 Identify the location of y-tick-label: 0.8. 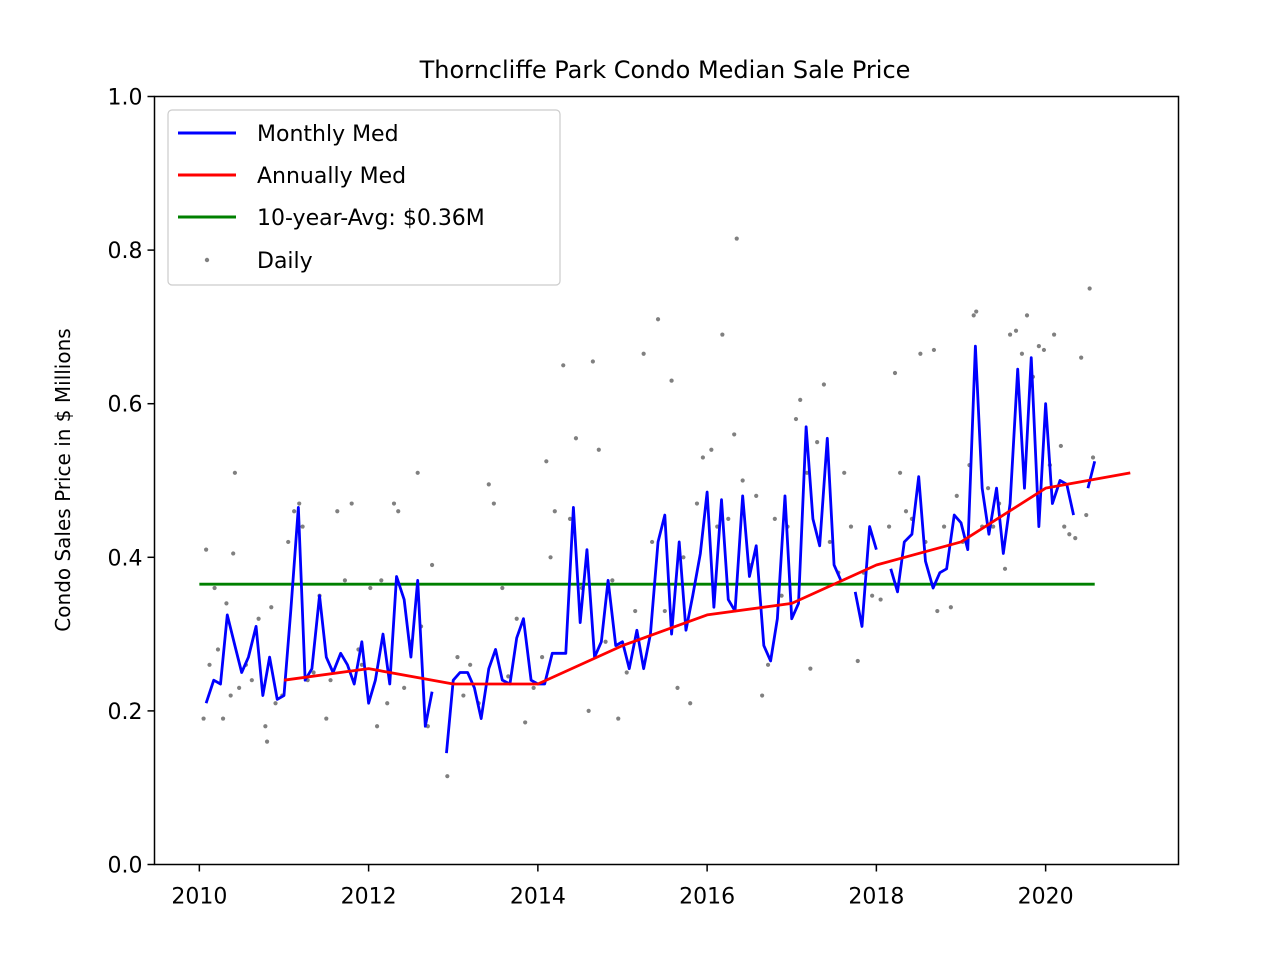
(125, 251).